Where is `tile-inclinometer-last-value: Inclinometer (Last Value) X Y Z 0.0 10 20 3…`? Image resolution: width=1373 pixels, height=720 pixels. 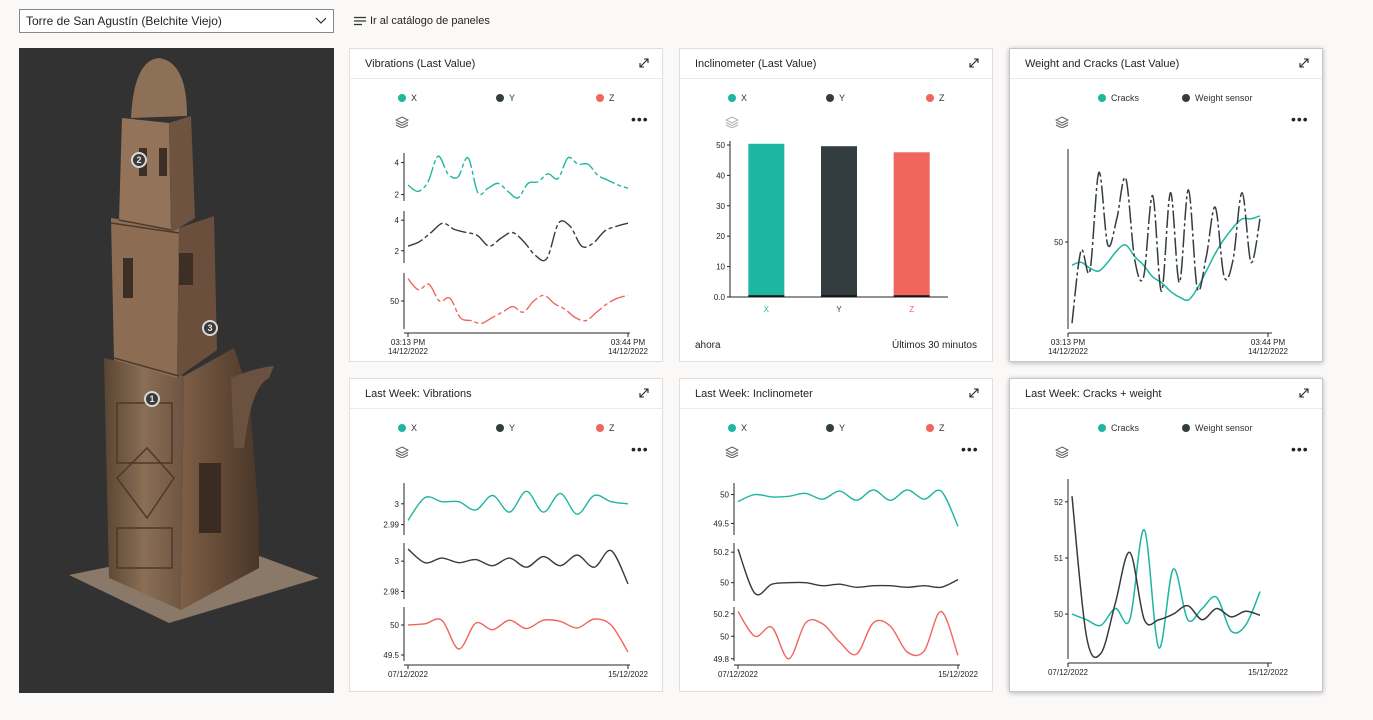
tile-inclinometer-last-value: Inclinometer (Last Value) X Y Z 0.0 10 20 3… is located at coordinates (836, 205).